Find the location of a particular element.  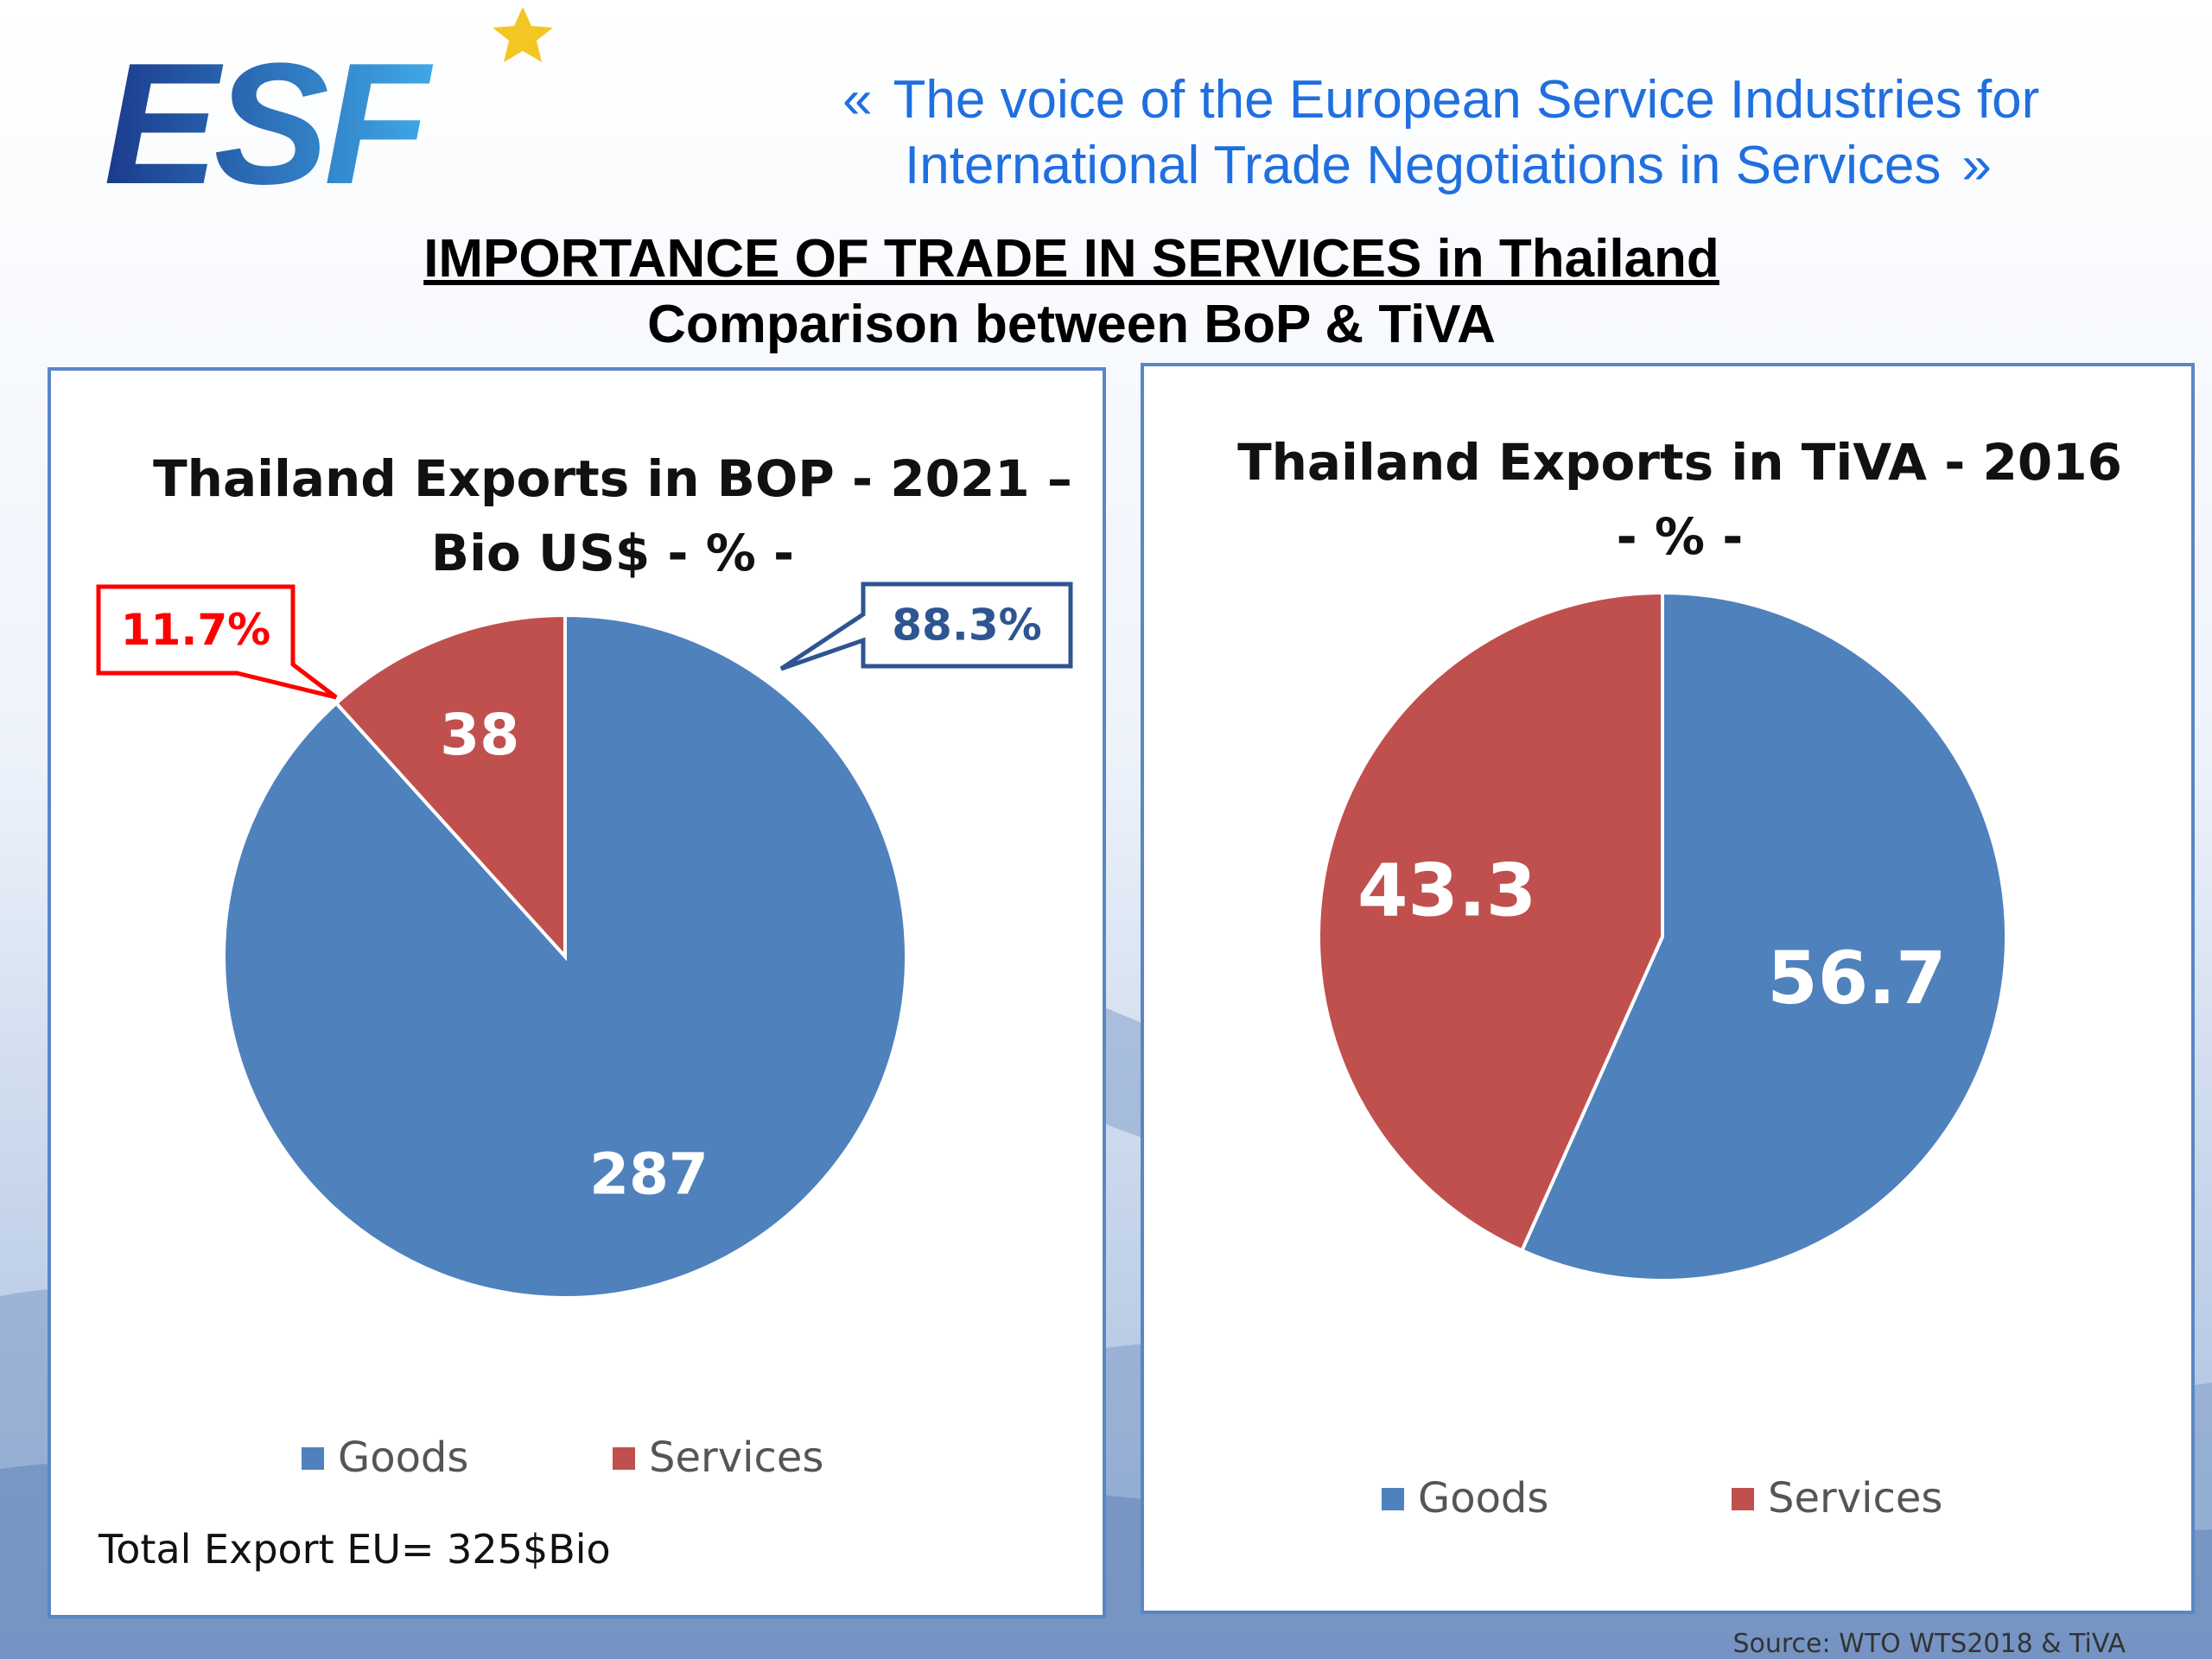

goods-callout-box is located at coordinates (926, 626).